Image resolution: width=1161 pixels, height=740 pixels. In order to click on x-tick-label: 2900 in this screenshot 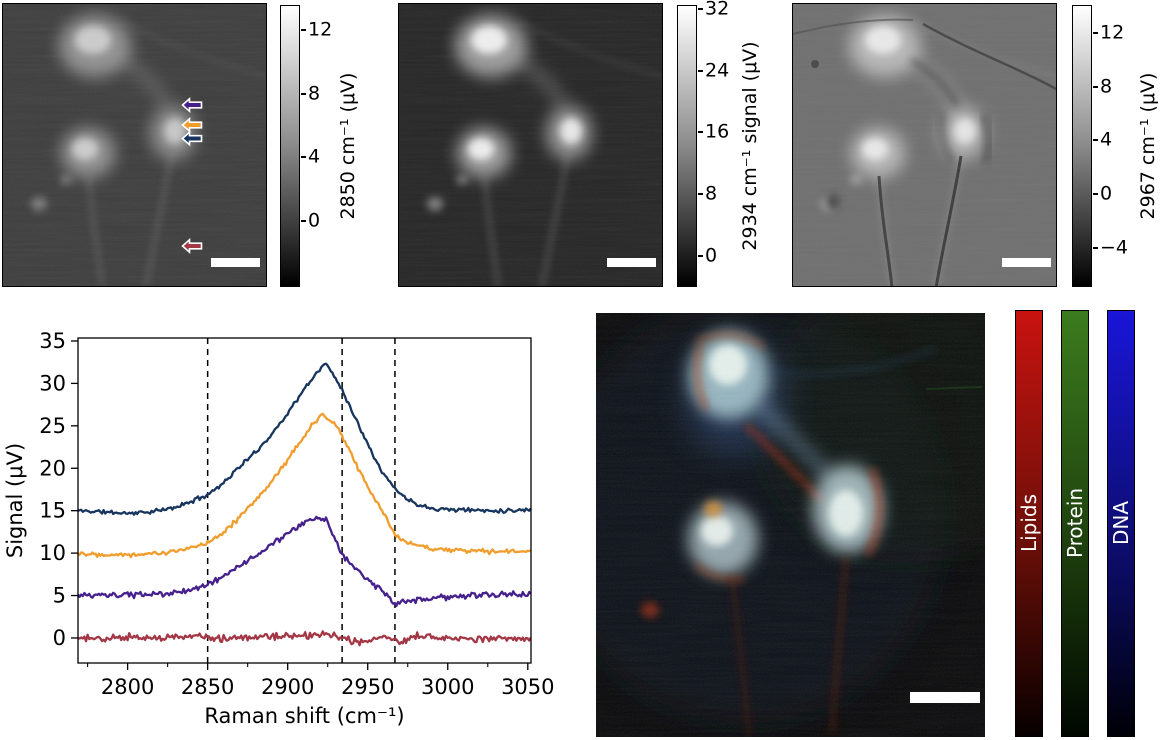, I will do `click(287, 687)`.